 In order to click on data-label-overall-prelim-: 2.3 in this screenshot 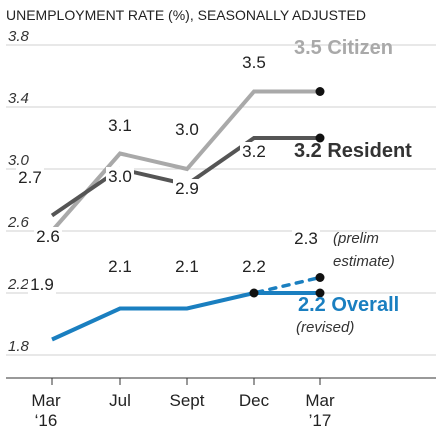, I will do `click(306, 238)`.